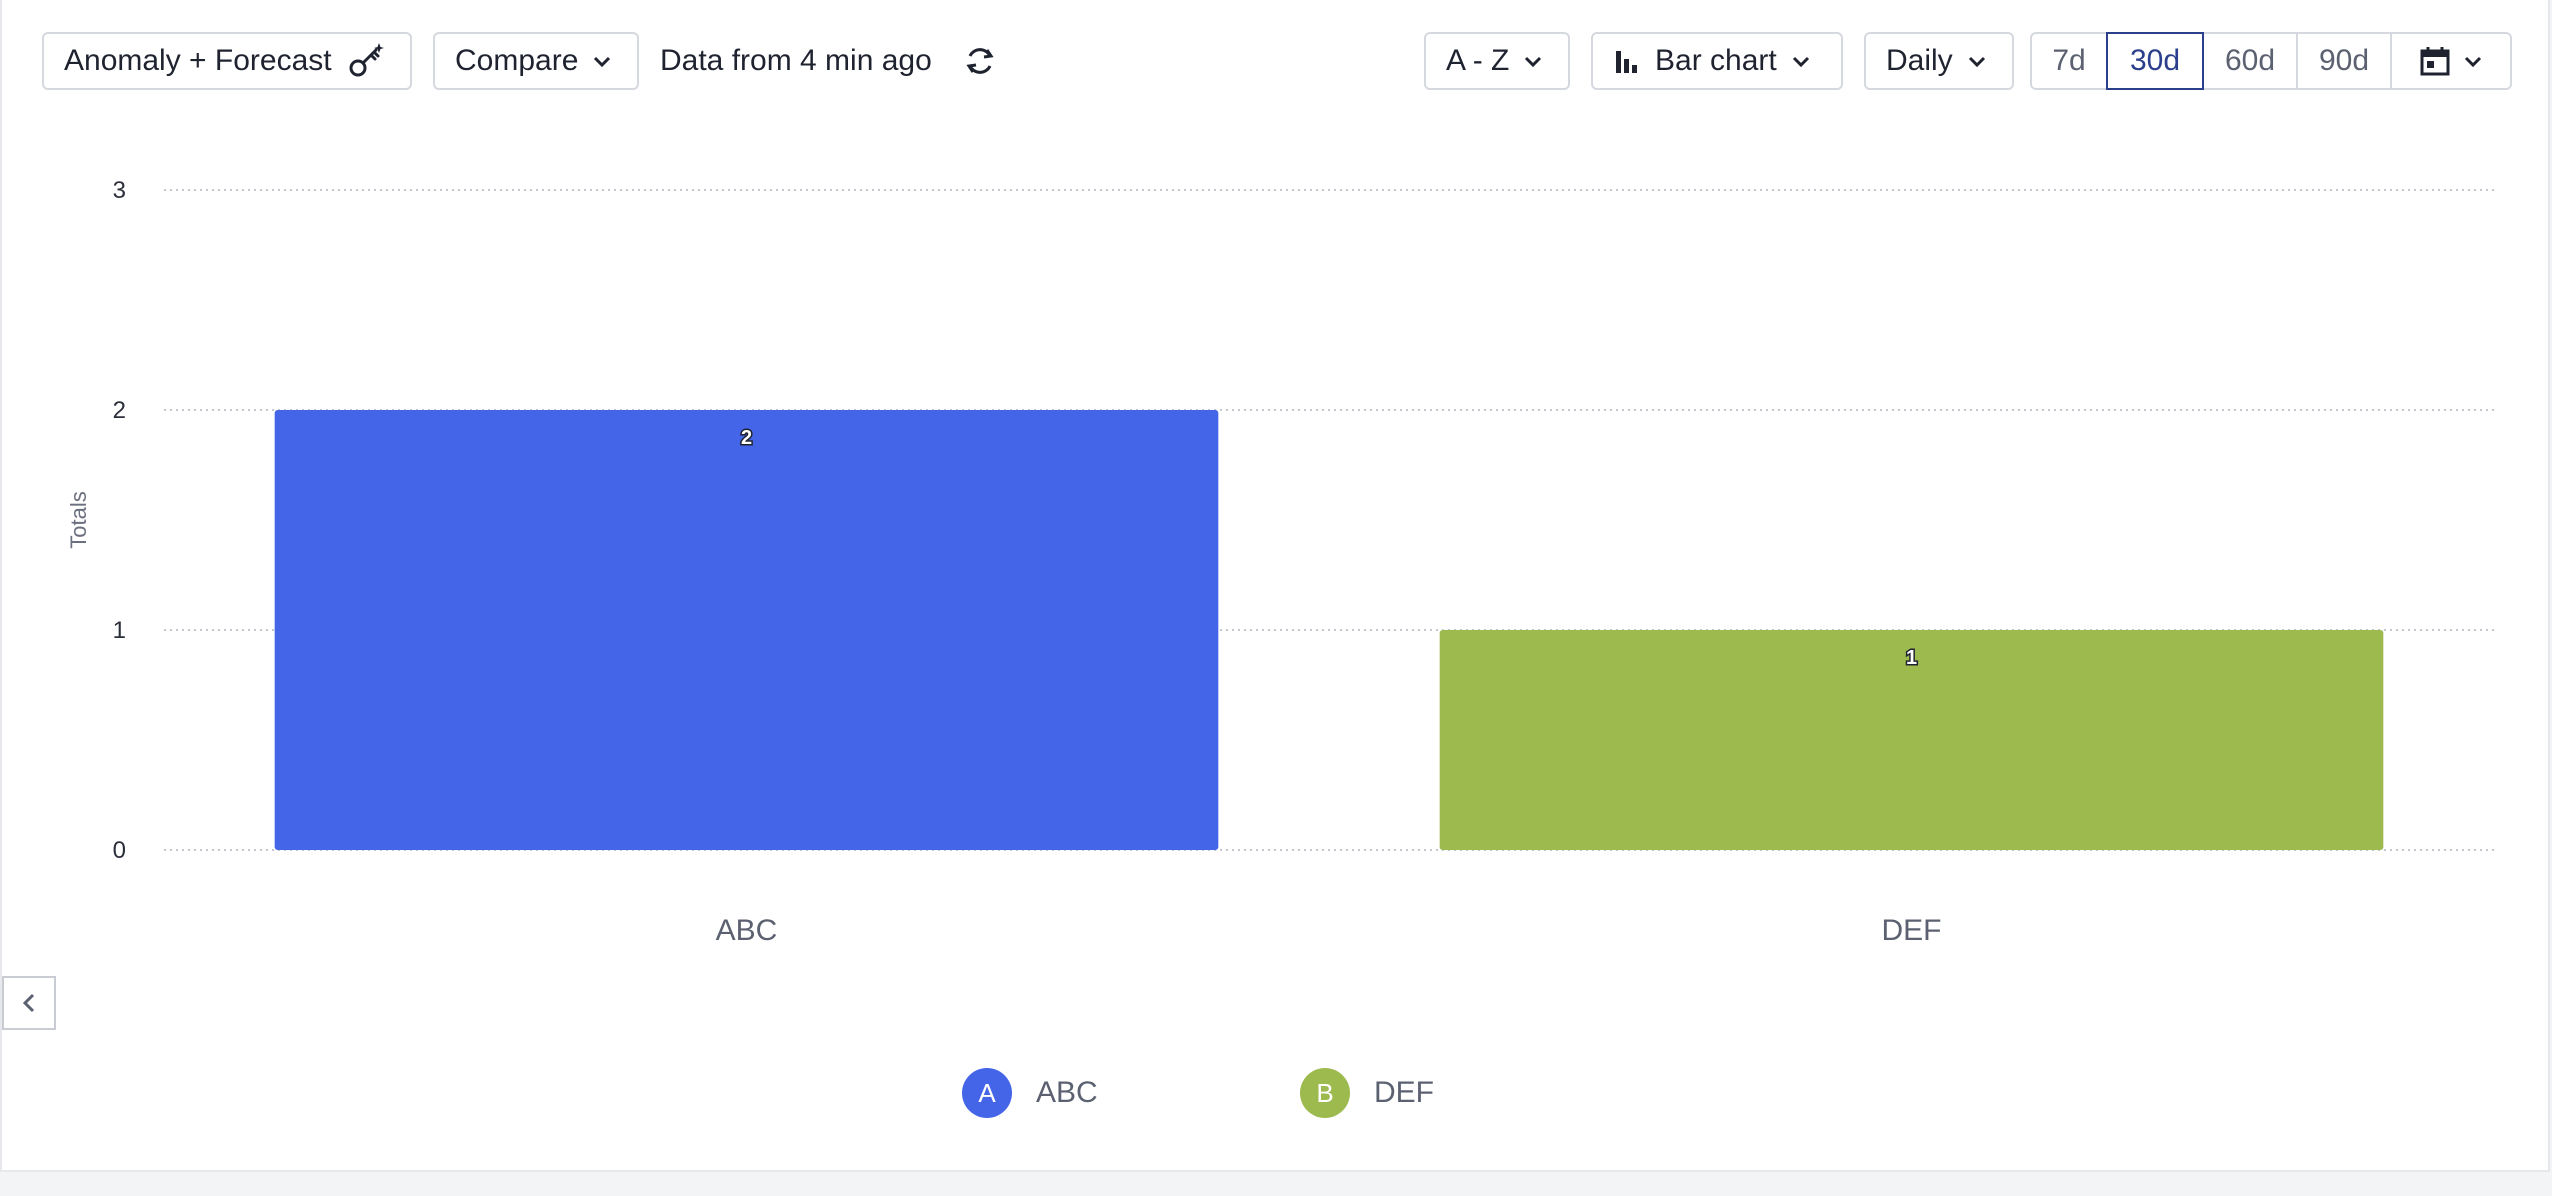  Describe the element at coordinates (1912, 930) in the screenshot. I see `x-tick-label: DEF` at that location.